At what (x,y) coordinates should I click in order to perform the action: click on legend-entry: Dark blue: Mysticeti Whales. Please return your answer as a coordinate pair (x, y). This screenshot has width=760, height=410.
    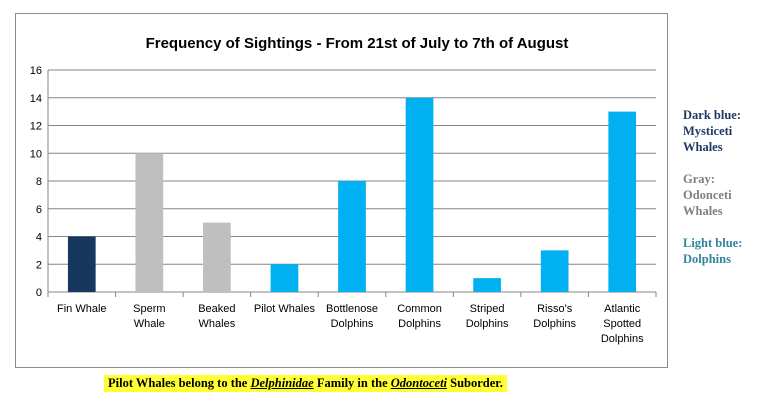
    Looking at the image, I should click on (721, 131).